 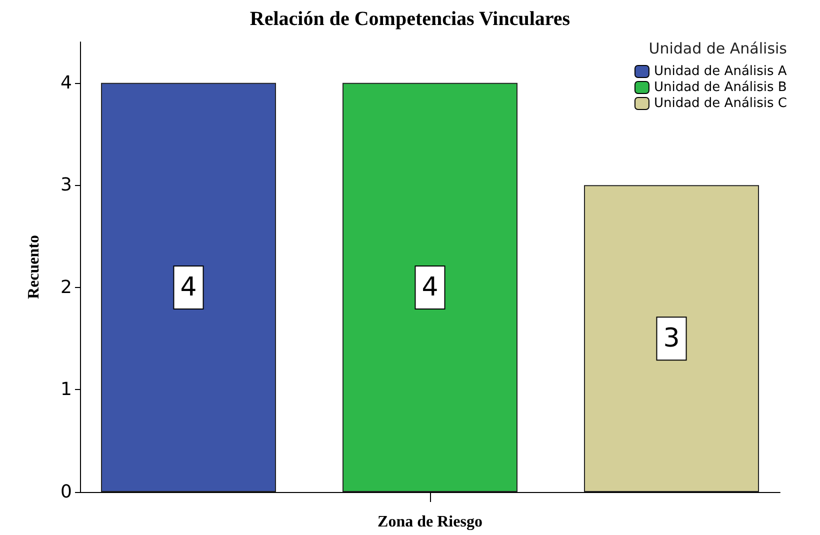 I want to click on y-tick-label: 1, so click(x=66, y=389).